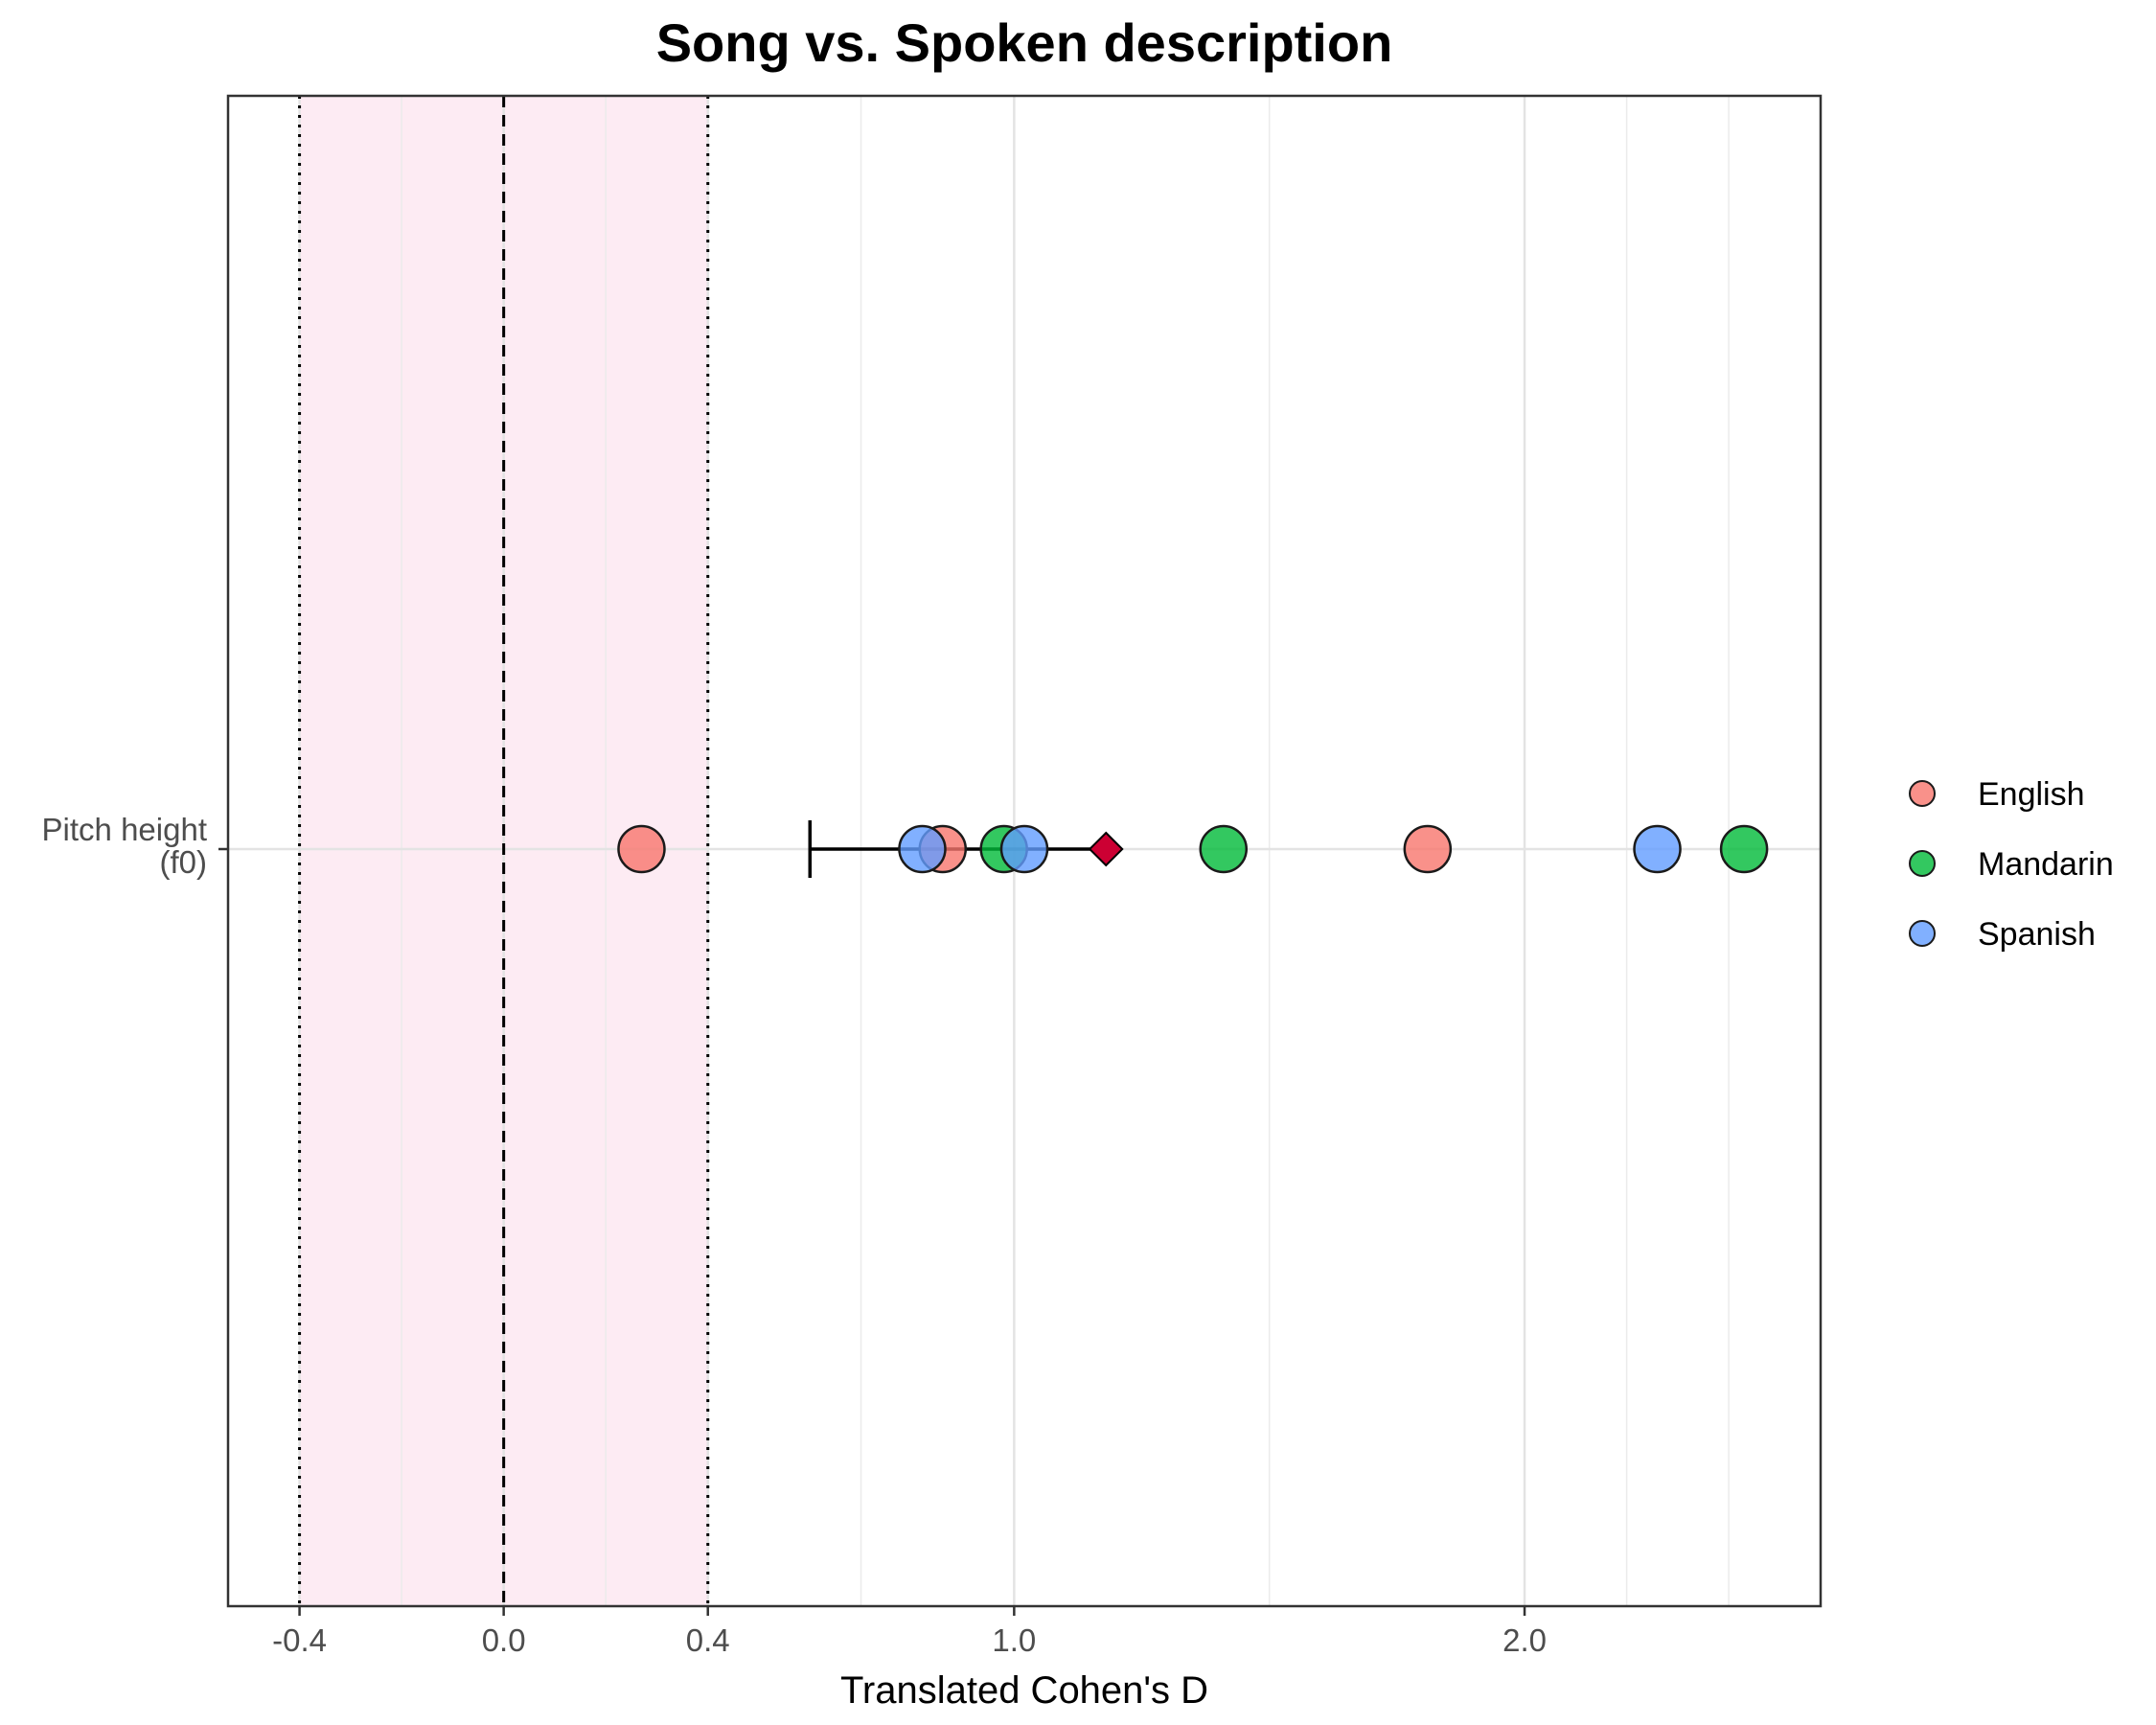 The image size is (2156, 1725). What do you see at coordinates (708, 1640) in the screenshot?
I see `x-tick-label: 0.4` at bounding box center [708, 1640].